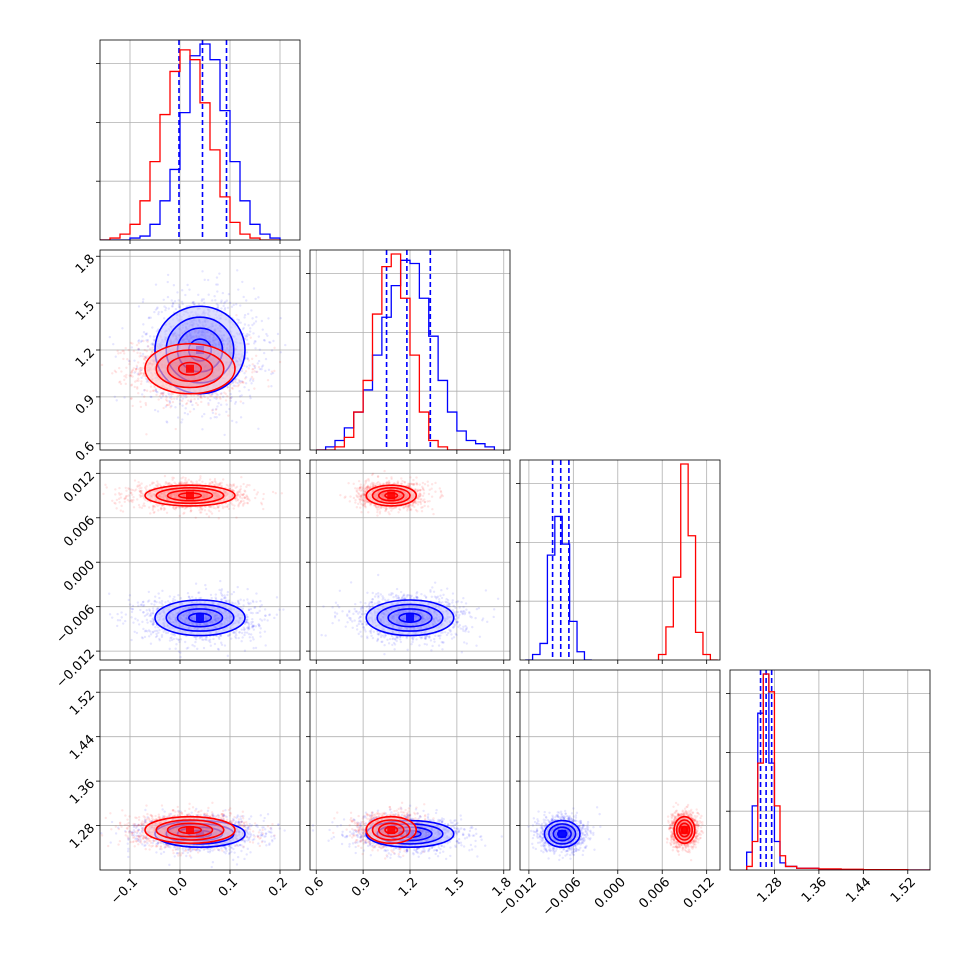 This screenshot has height=970, width=970. I want to click on y-tick-label-1-2: 1.2, so click(85, 357).